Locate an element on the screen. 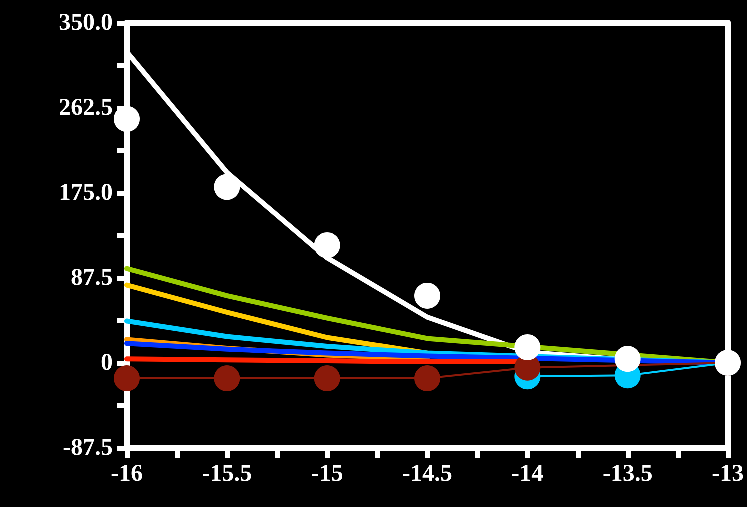 Image resolution: width=747 pixels, height=507 pixels. y-tick-label: -87.5 is located at coordinates (88, 448).